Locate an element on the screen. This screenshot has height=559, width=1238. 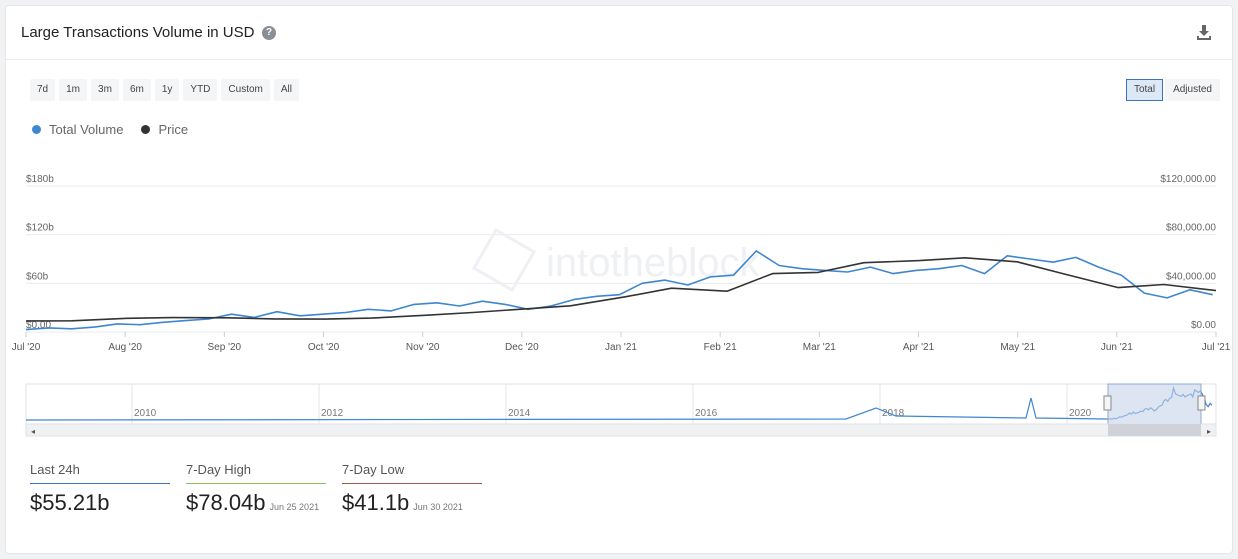
x-tick-label: Aug '20 is located at coordinates (125, 347).